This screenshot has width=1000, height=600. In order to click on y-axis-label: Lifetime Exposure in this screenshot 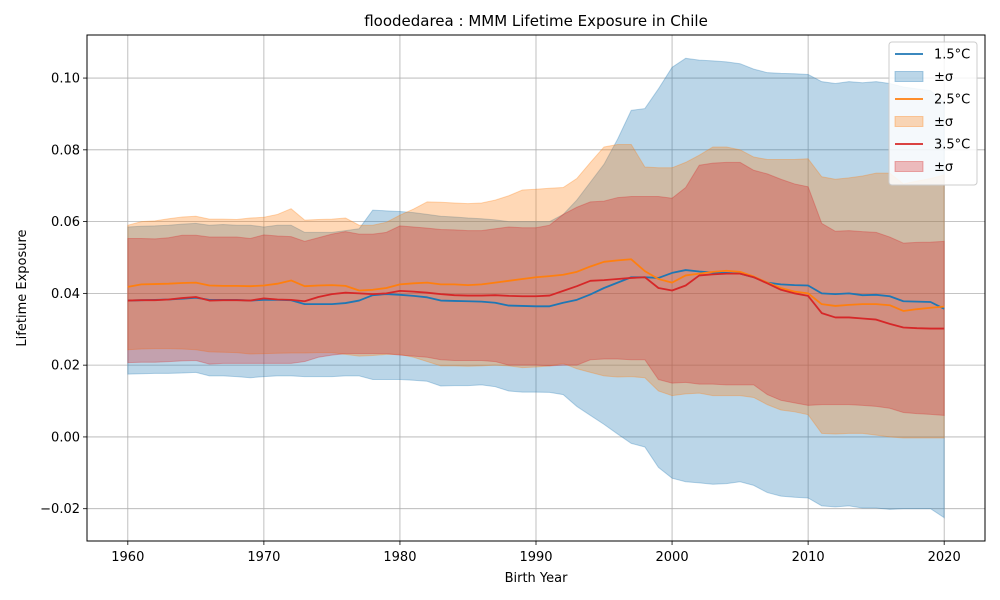, I will do `click(22, 287)`.